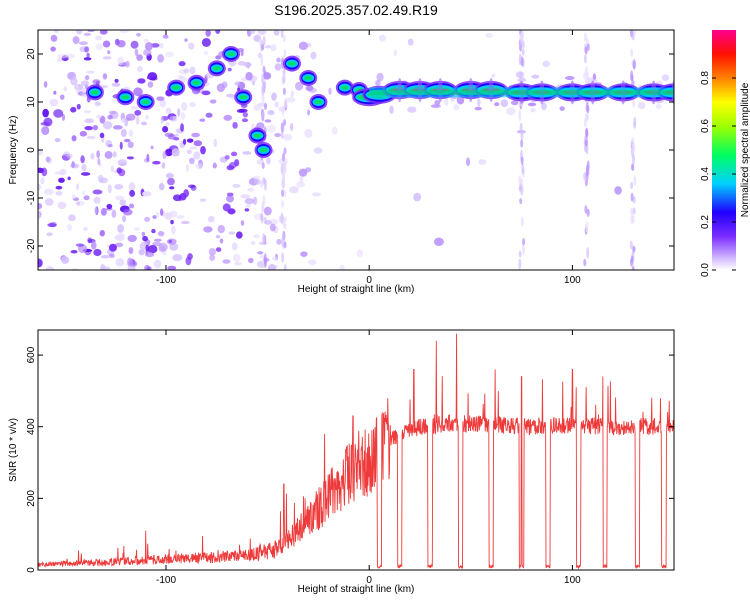 The image size is (750, 600). What do you see at coordinates (166, 280) in the screenshot?
I see `spectrogram-x-tick-label-0: -100` at bounding box center [166, 280].